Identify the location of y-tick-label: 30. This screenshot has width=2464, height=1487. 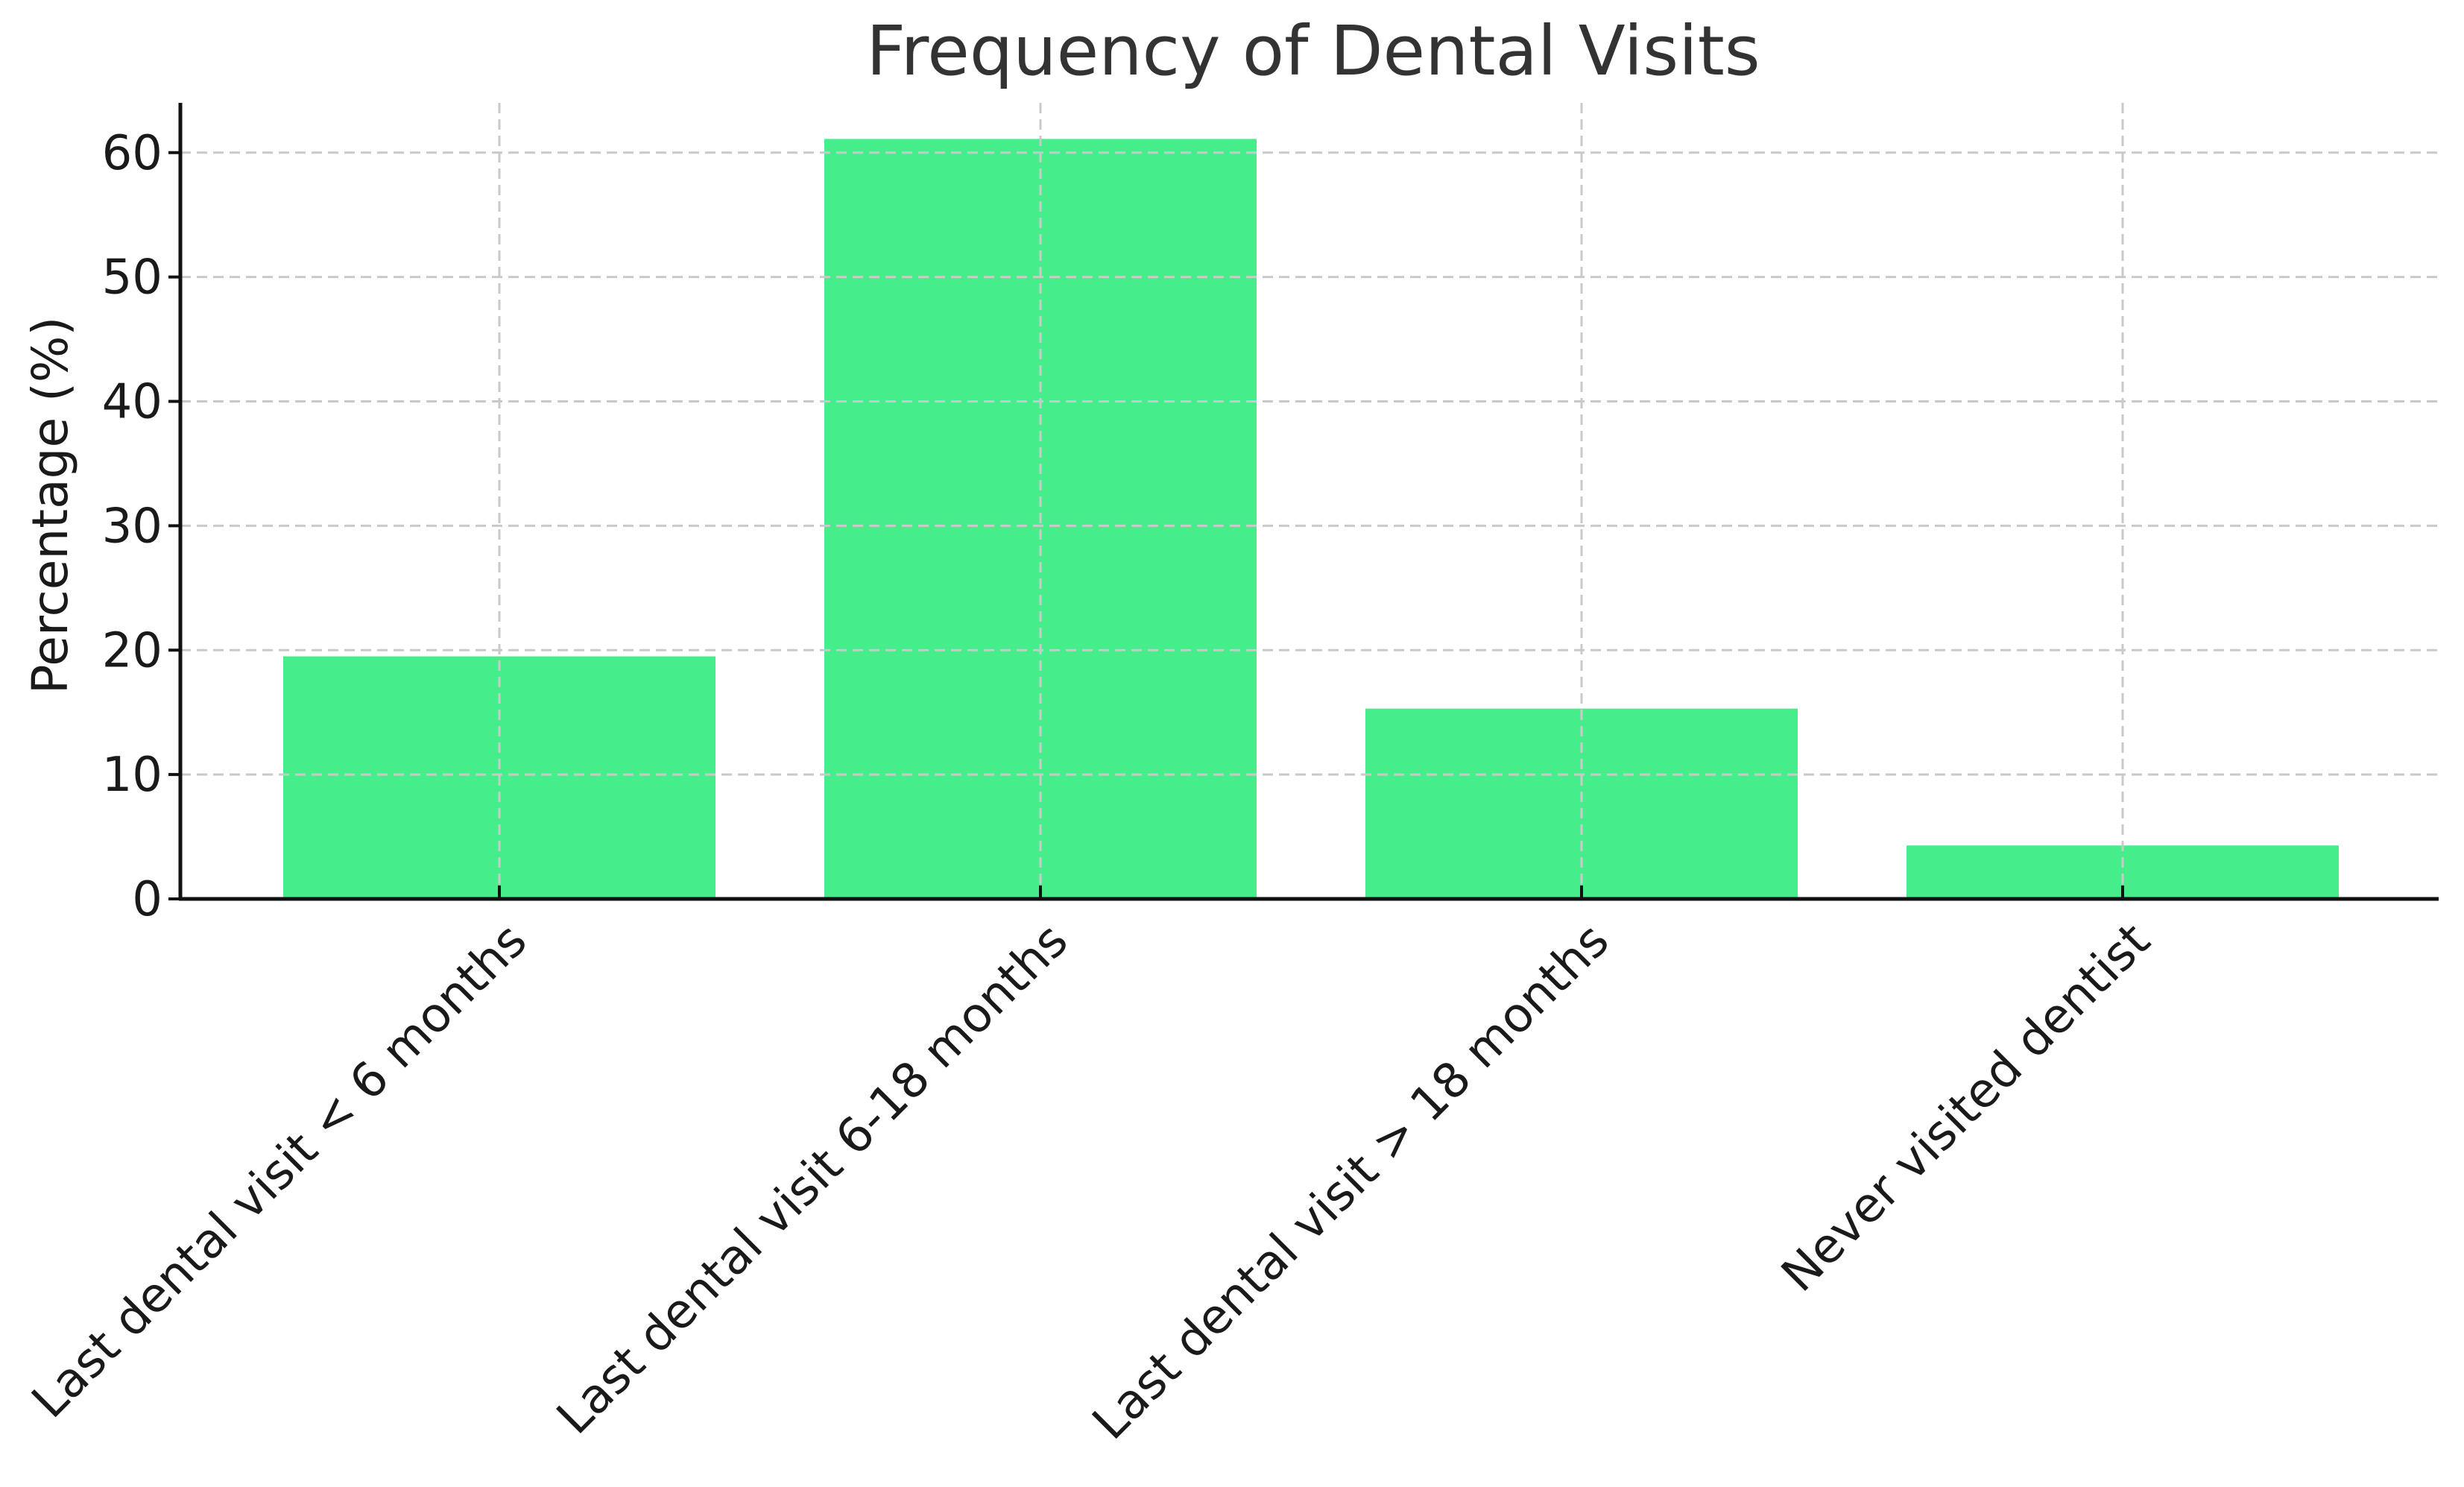
(132, 526).